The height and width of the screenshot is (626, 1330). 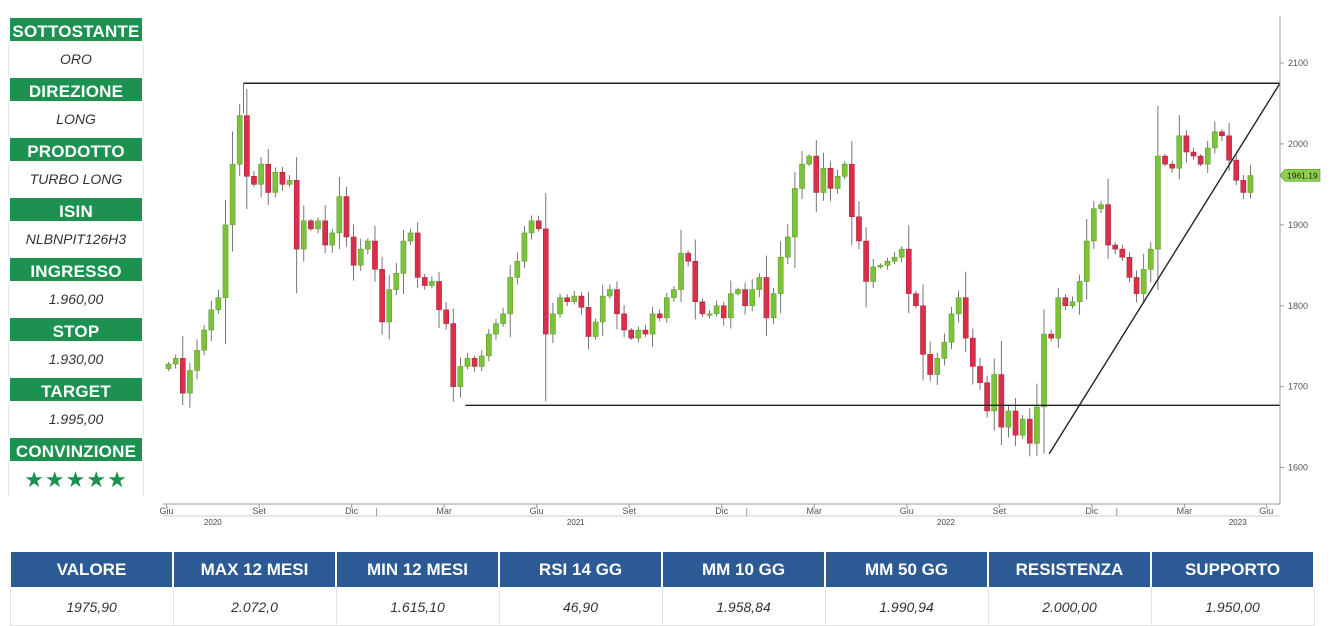 I want to click on val-supporto: 1.950,00, so click(x=1232, y=607).